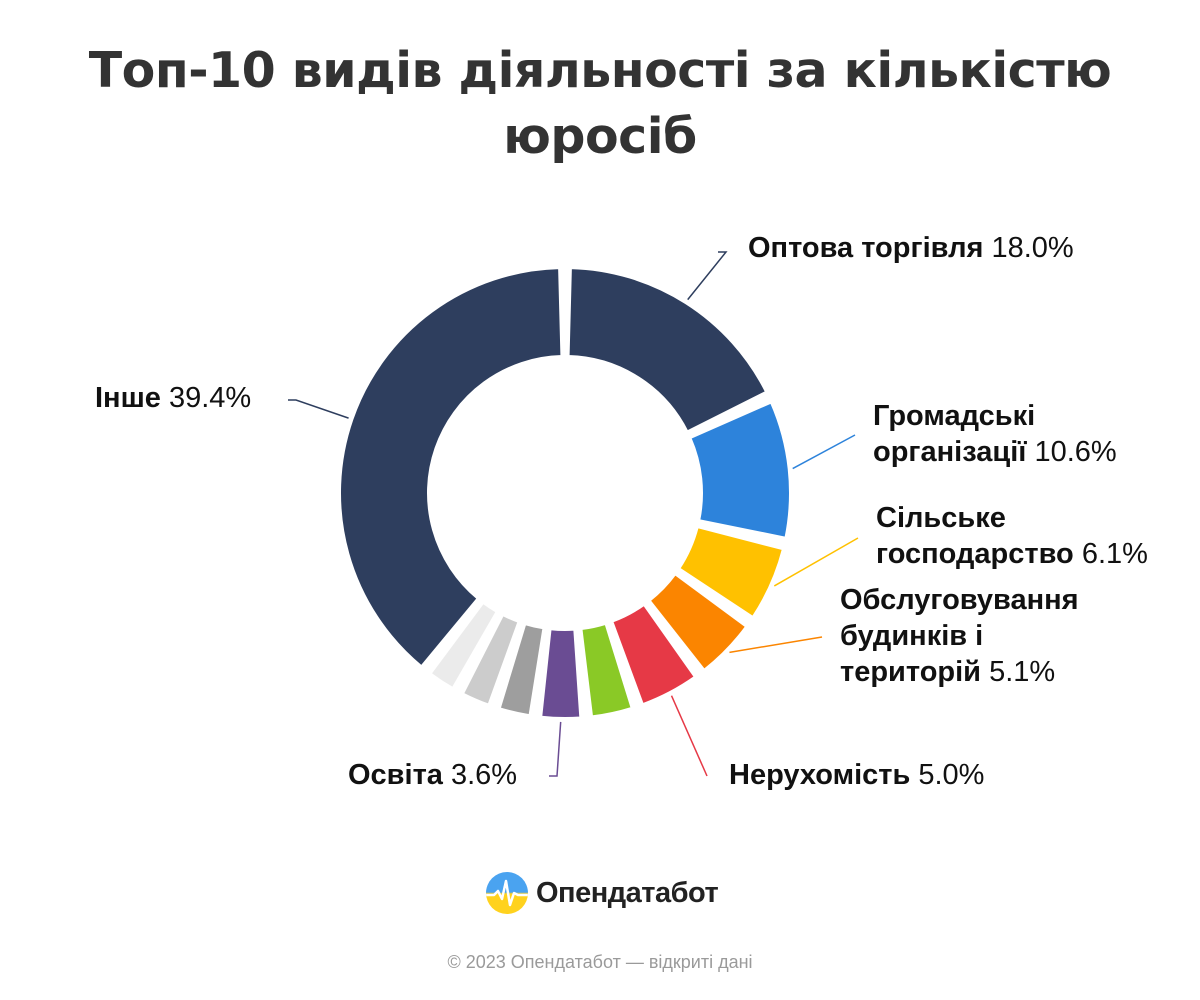  What do you see at coordinates (941, 518) in the screenshot?
I see `label-silske-name-line-1: Сільське` at bounding box center [941, 518].